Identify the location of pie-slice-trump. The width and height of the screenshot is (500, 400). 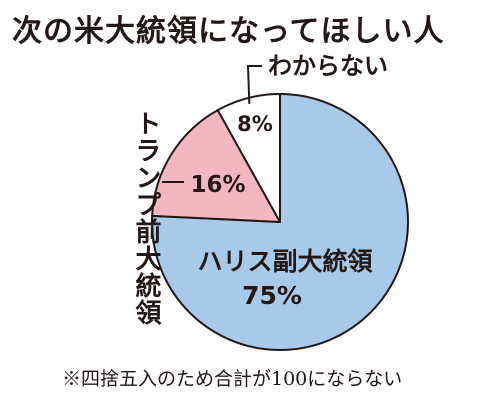
(216, 166).